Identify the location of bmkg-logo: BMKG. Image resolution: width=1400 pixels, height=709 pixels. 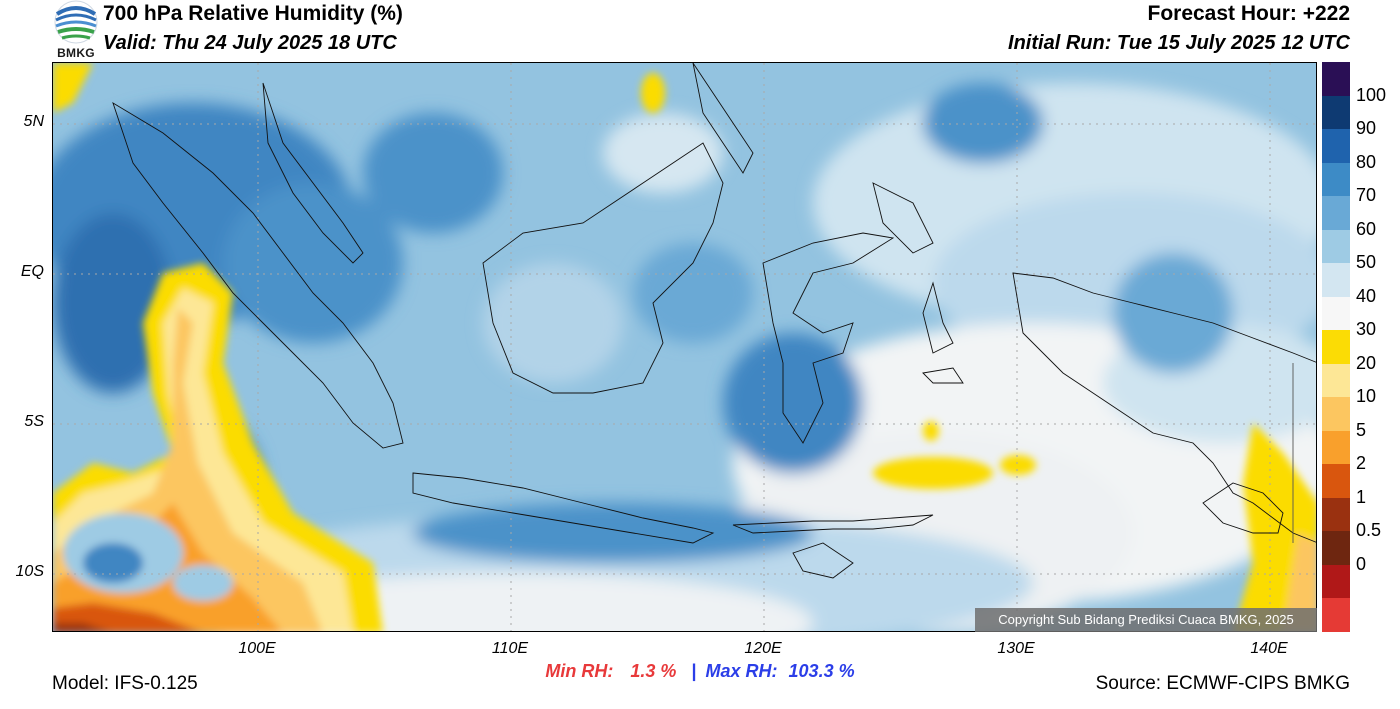
(76, 30).